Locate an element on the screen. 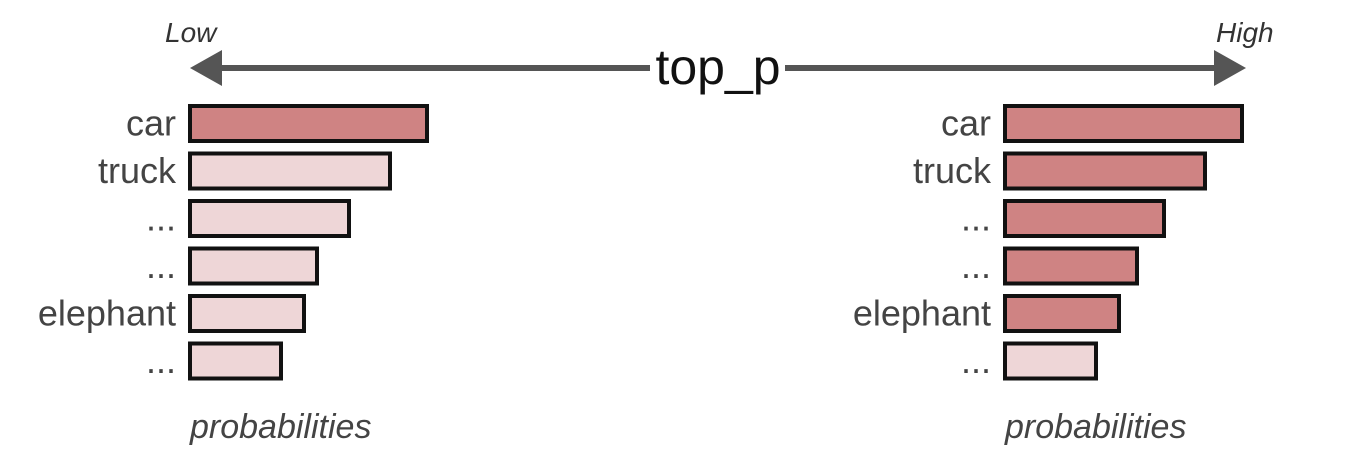 This screenshot has width=1368, height=461. arrowhead-left-icon is located at coordinates (206, 68).